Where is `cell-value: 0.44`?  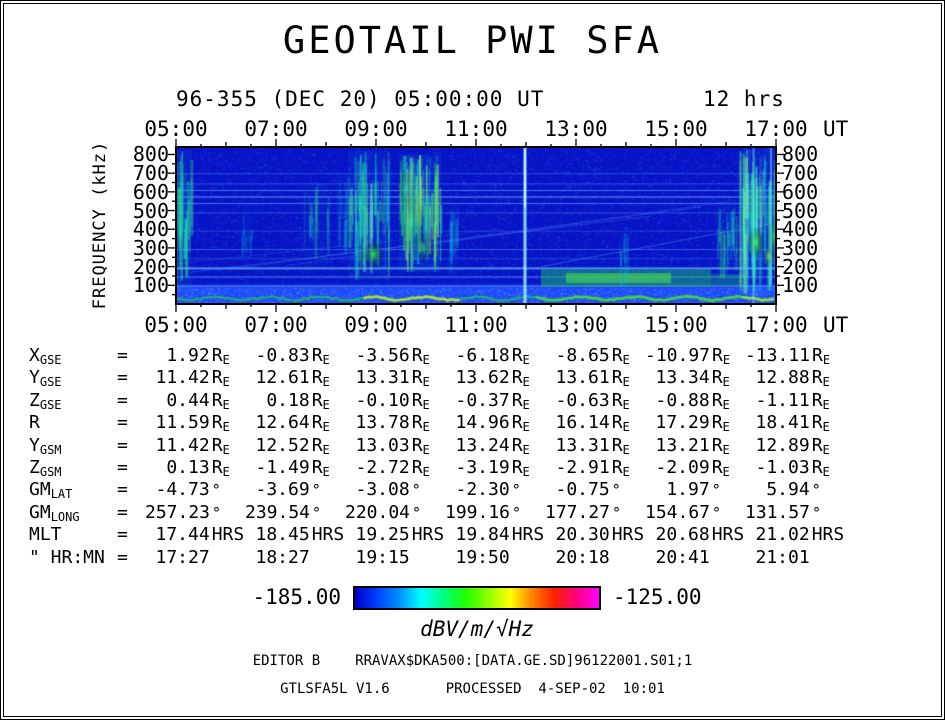
cell-value: 0.44 is located at coordinates (188, 400).